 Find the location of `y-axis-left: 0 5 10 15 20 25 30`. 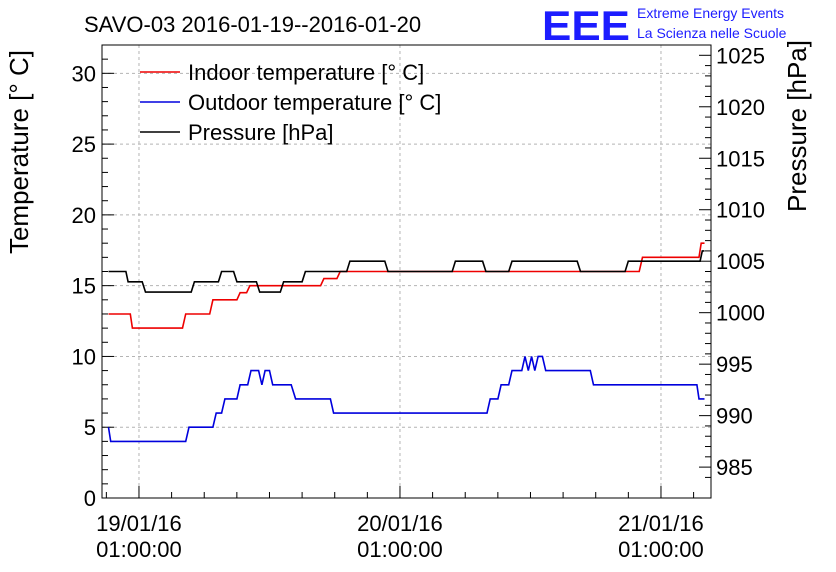

y-axis-left: 0 5 10 15 20 25 30 is located at coordinates (93, 277).